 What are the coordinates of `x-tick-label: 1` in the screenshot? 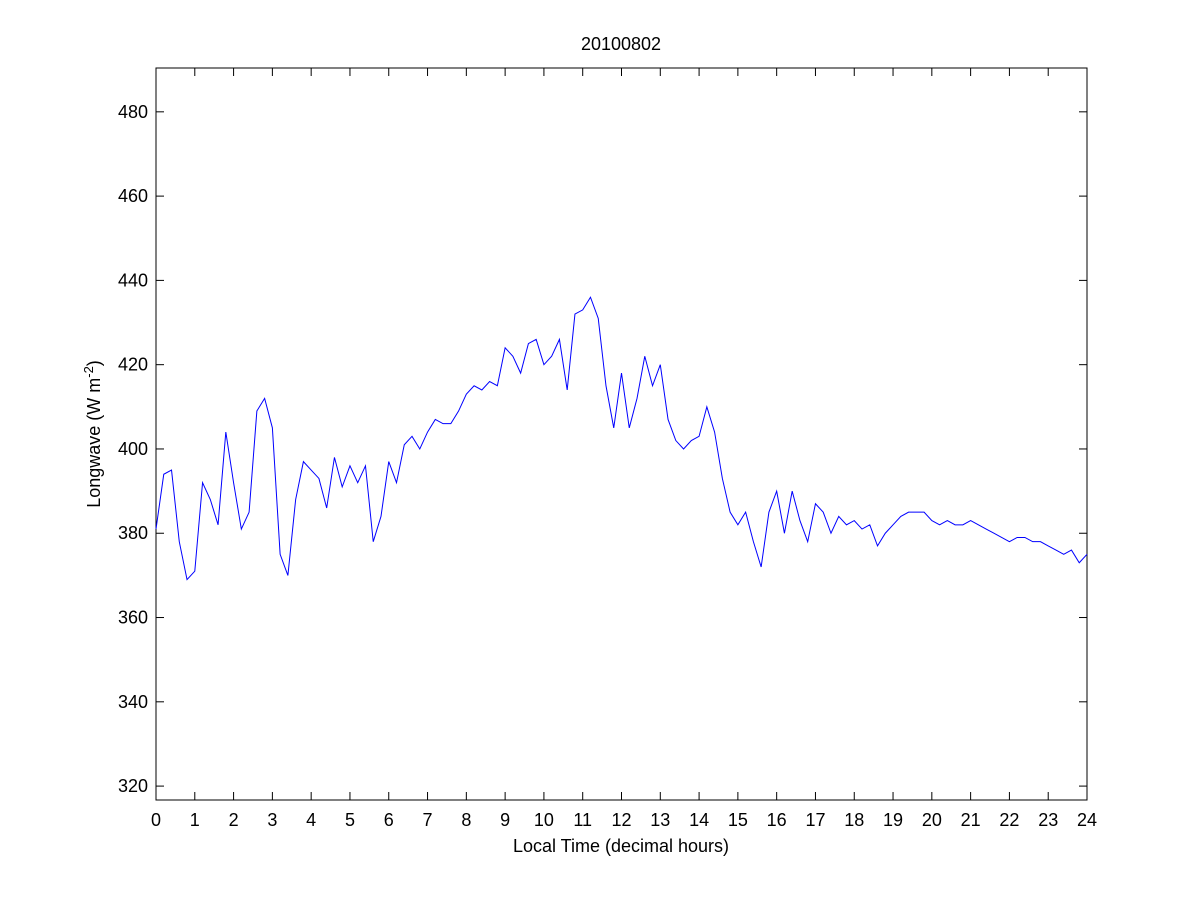 It's located at (195, 820).